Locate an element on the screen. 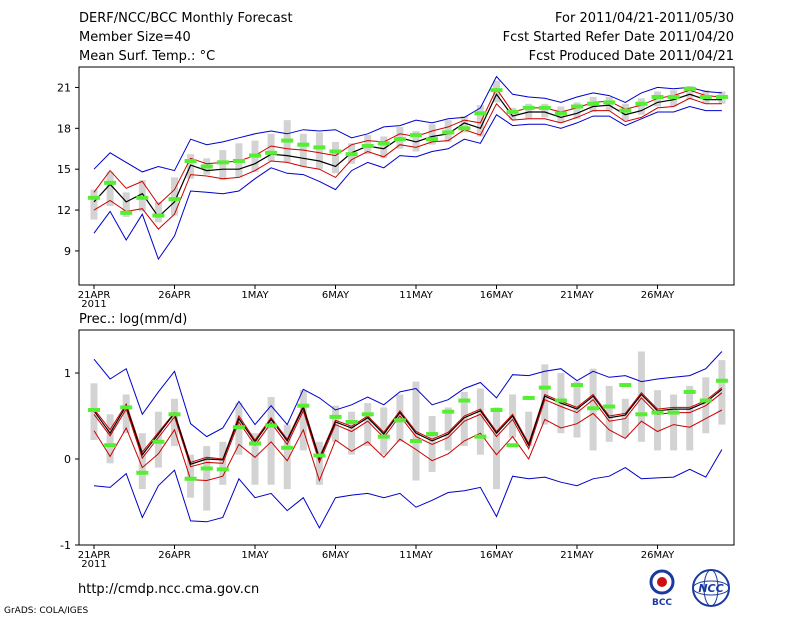  variable-label: Mean Surf. Temp.: °C is located at coordinates (147, 56).